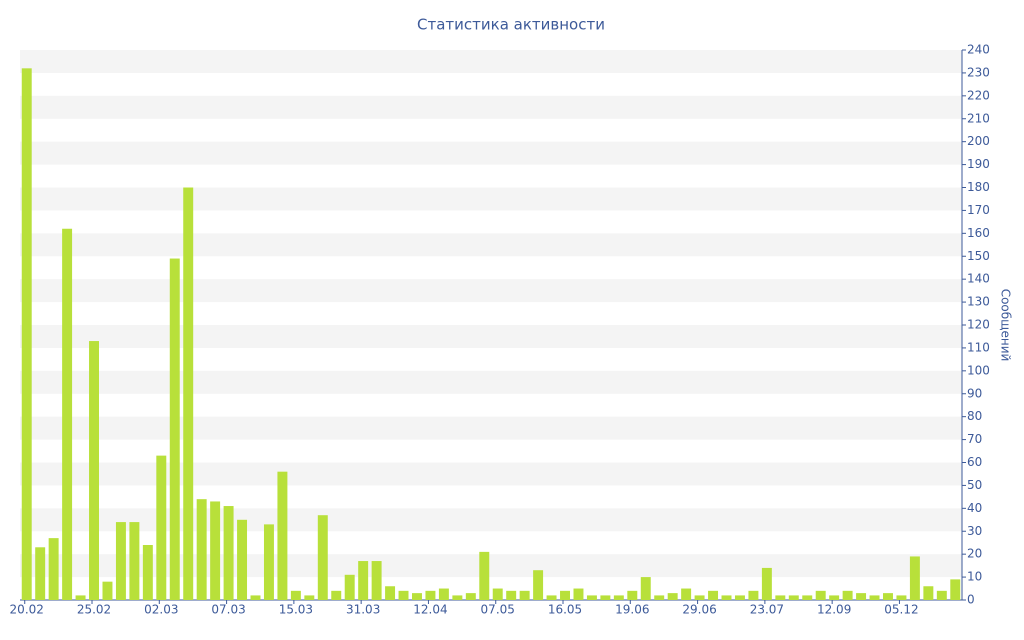  Describe the element at coordinates (978, 210) in the screenshot. I see `y-tick-label: 170` at that location.